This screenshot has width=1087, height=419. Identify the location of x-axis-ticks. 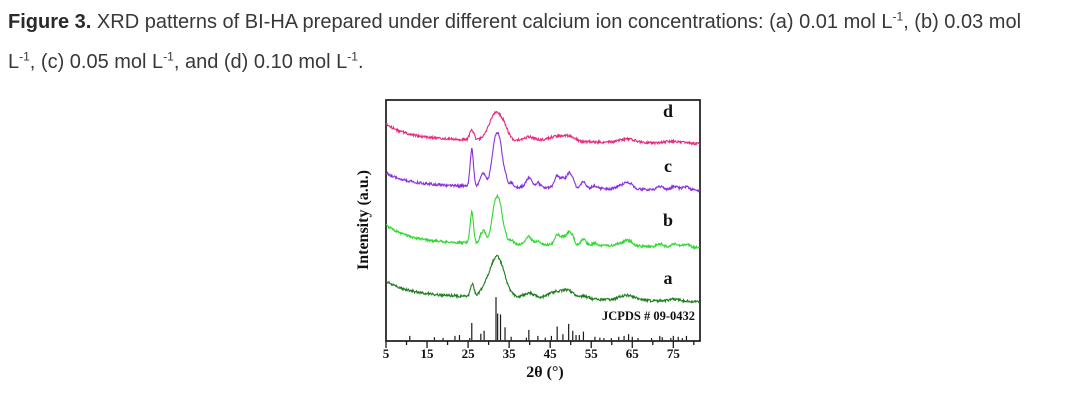
(540, 344).